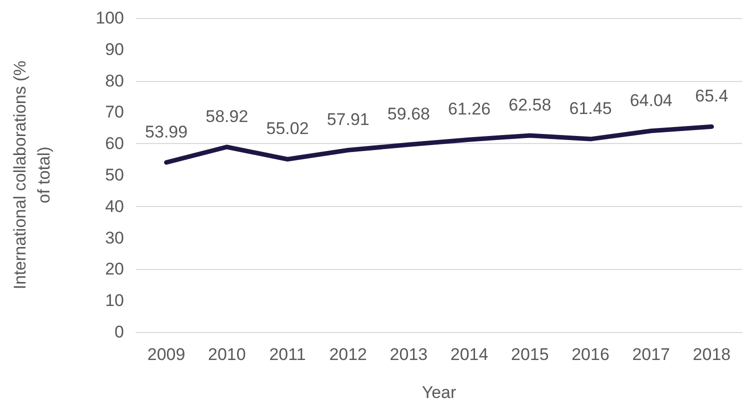 This screenshot has height=412, width=751. What do you see at coordinates (114, 144) in the screenshot?
I see `y-tick-label: 60` at bounding box center [114, 144].